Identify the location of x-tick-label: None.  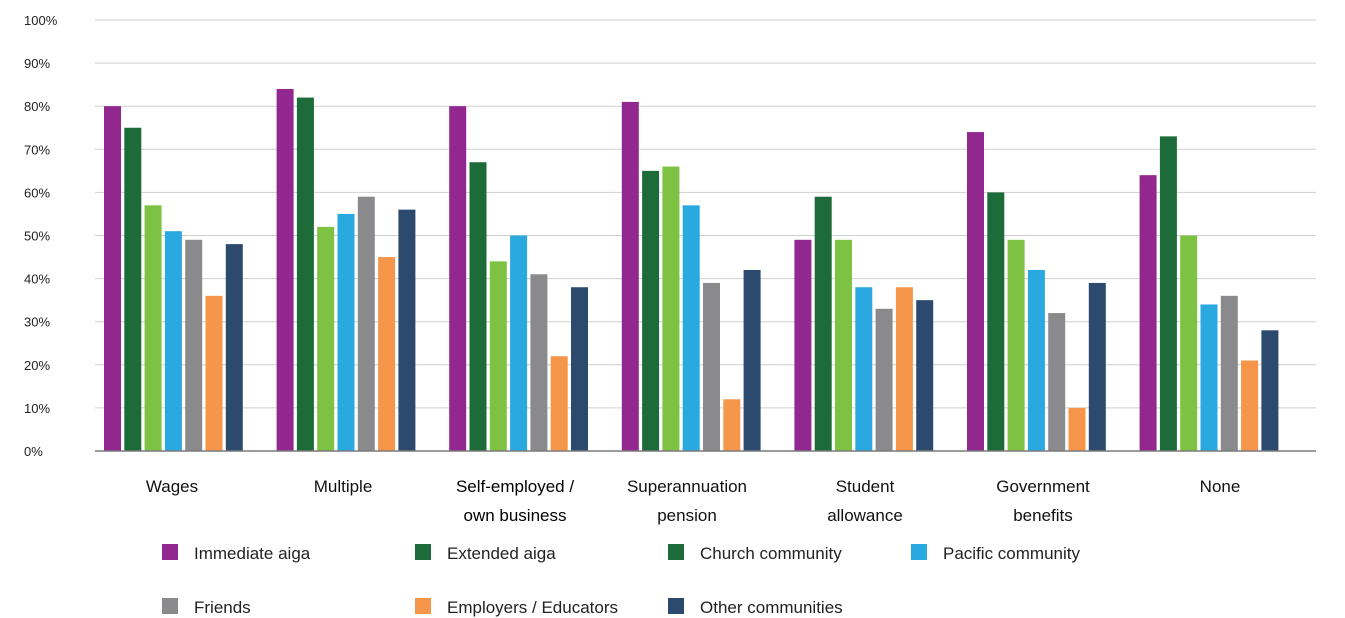
(1220, 486).